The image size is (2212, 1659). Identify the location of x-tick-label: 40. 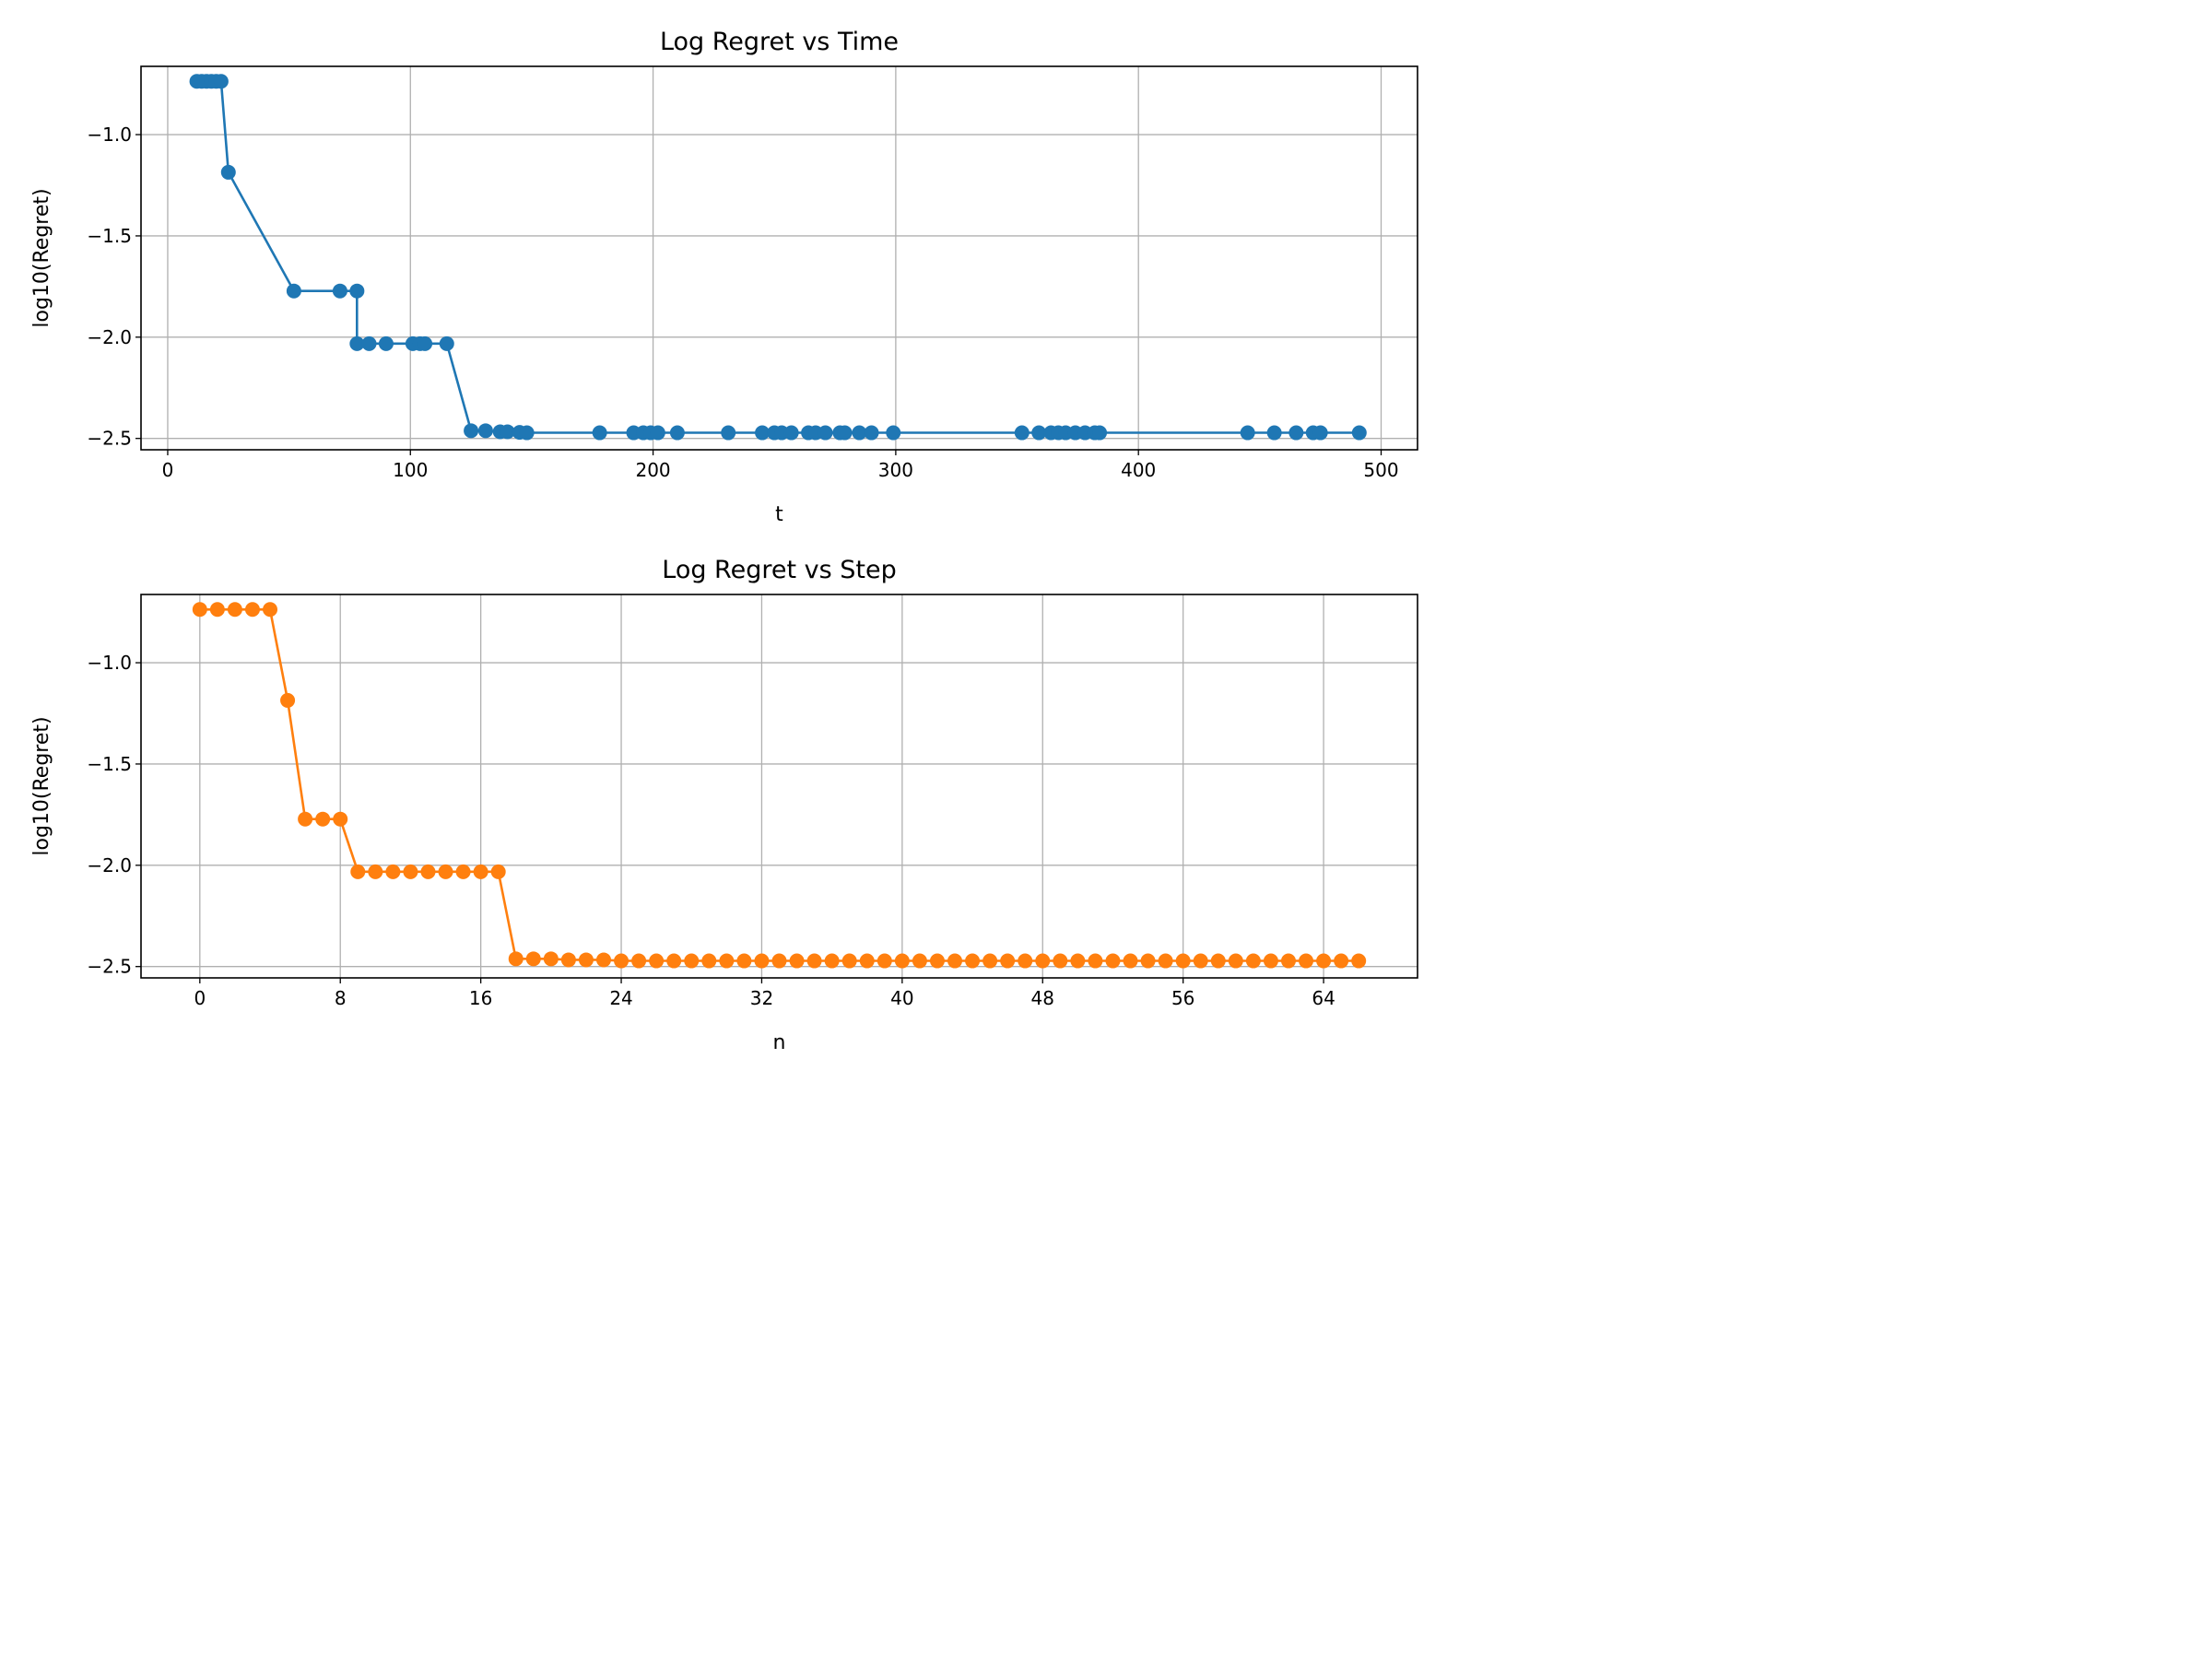
(901, 998).